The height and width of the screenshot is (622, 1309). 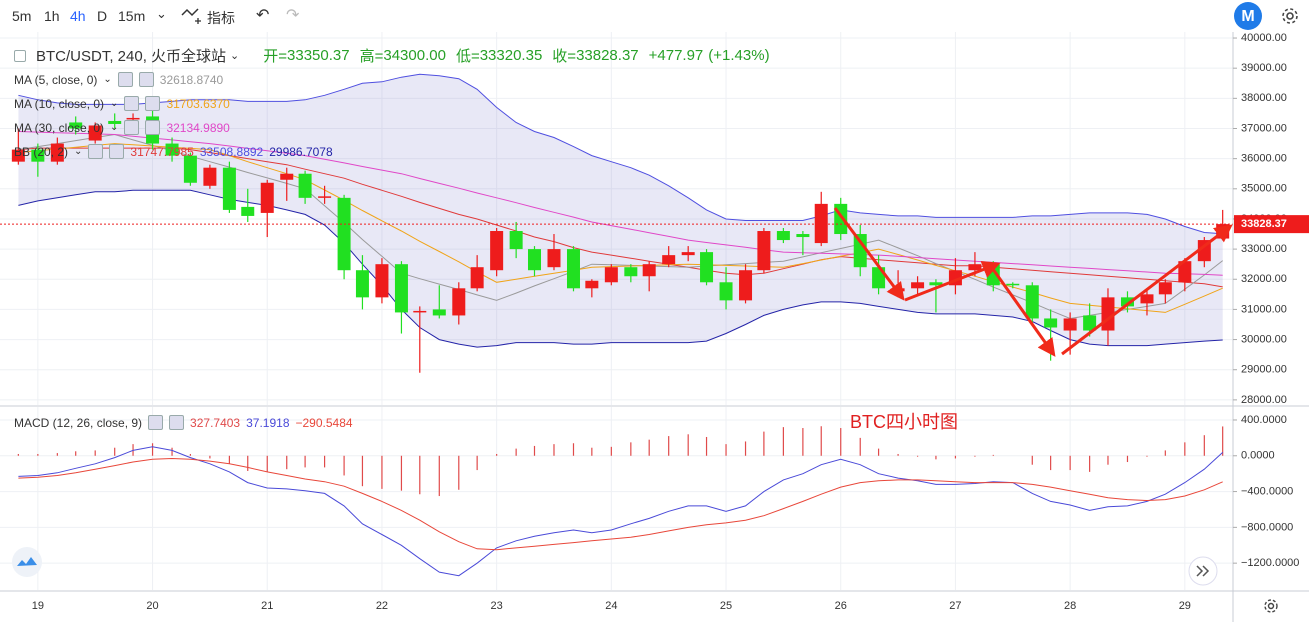 What do you see at coordinates (161, 13) in the screenshot?
I see `interval-dropdown: ⌄` at bounding box center [161, 13].